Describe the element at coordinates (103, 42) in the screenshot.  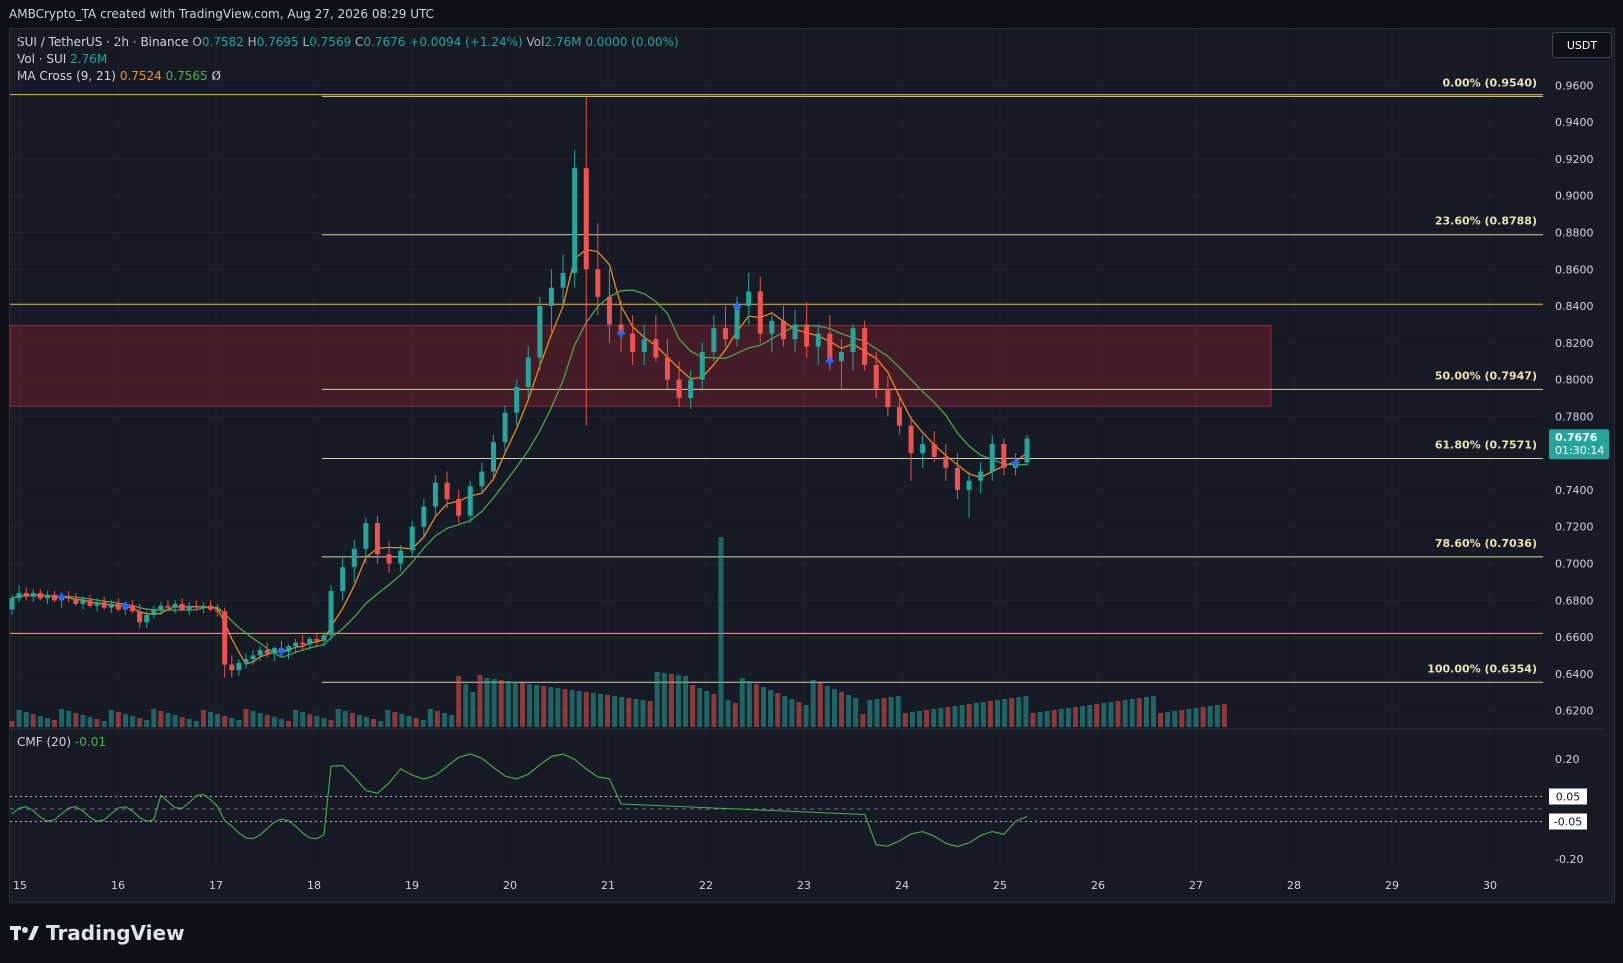
I see `symbol-label: SUI / TetherUS · 2h · Binance` at that location.